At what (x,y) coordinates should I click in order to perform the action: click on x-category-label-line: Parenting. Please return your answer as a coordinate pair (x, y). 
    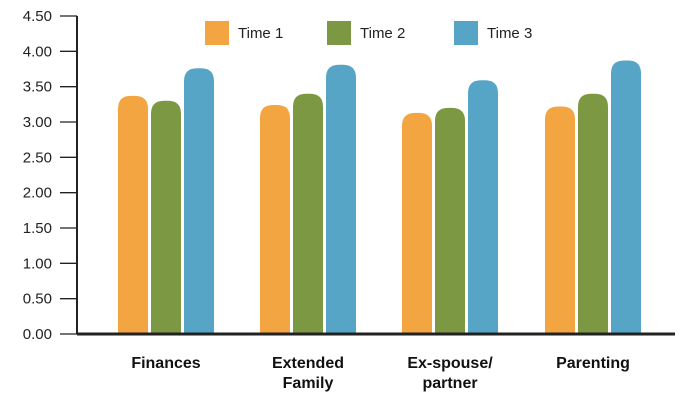
    Looking at the image, I should click on (593, 363).